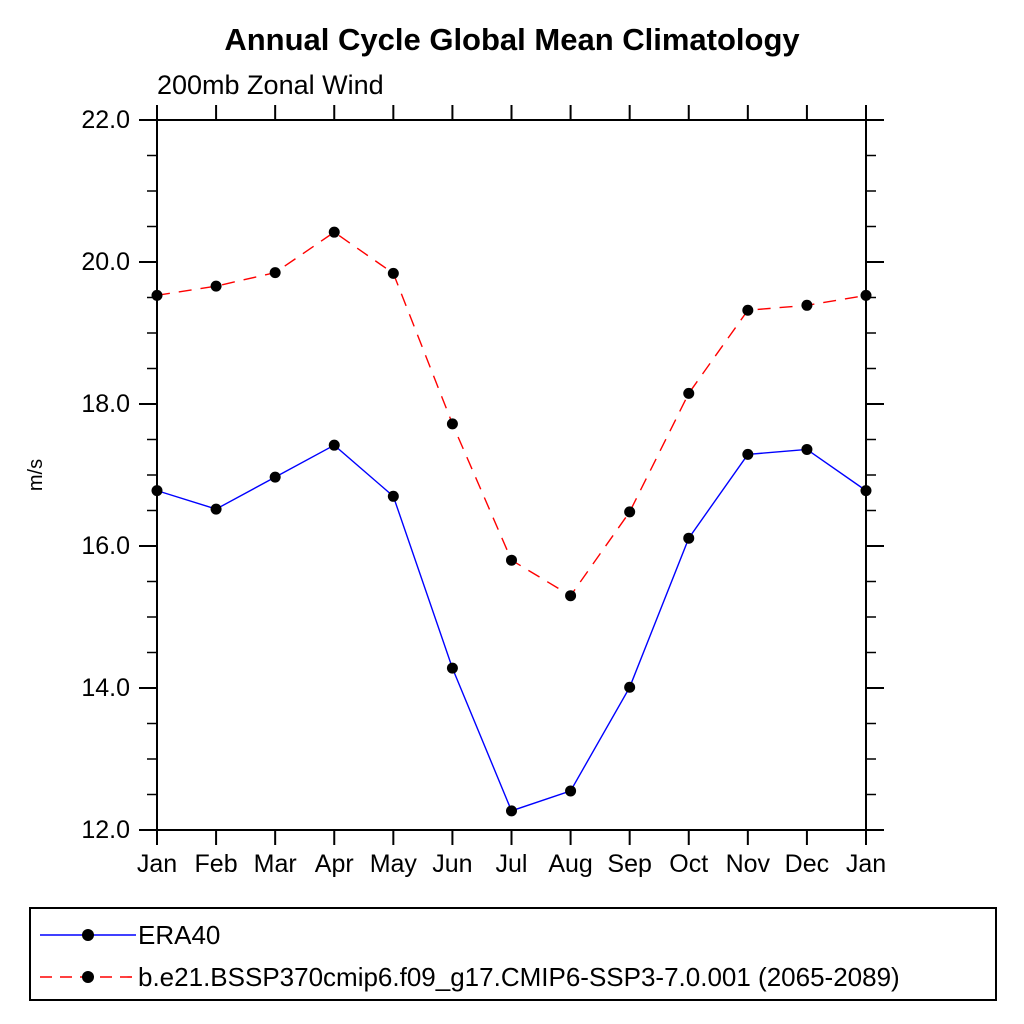 The image size is (1024, 1024). What do you see at coordinates (394, 864) in the screenshot?
I see `x-tick-label: May` at bounding box center [394, 864].